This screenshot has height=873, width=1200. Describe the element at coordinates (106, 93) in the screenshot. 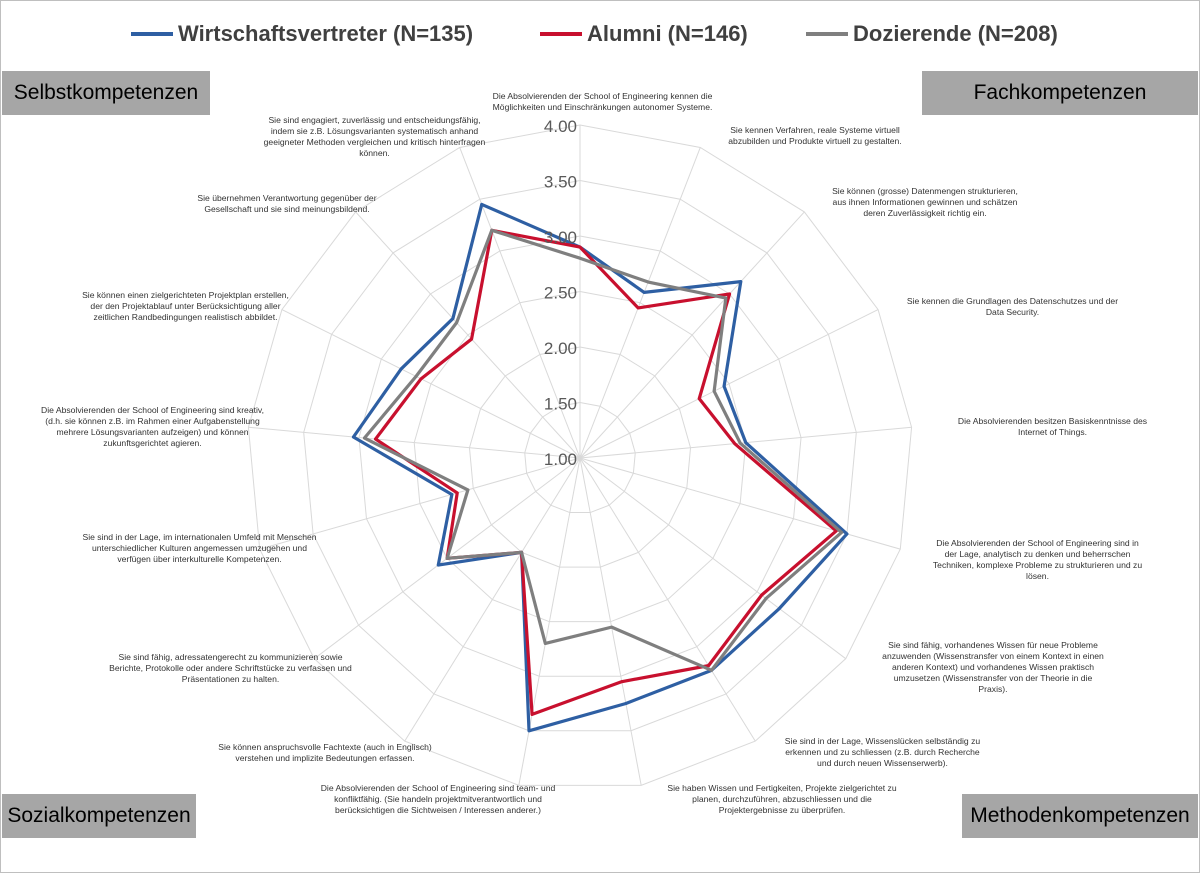

I see `corner-selbstkompetenzen: Selbstkompetenzen` at that location.